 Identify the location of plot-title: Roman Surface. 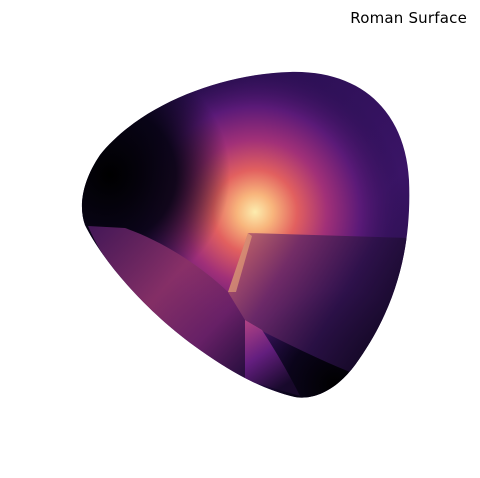
(408, 18).